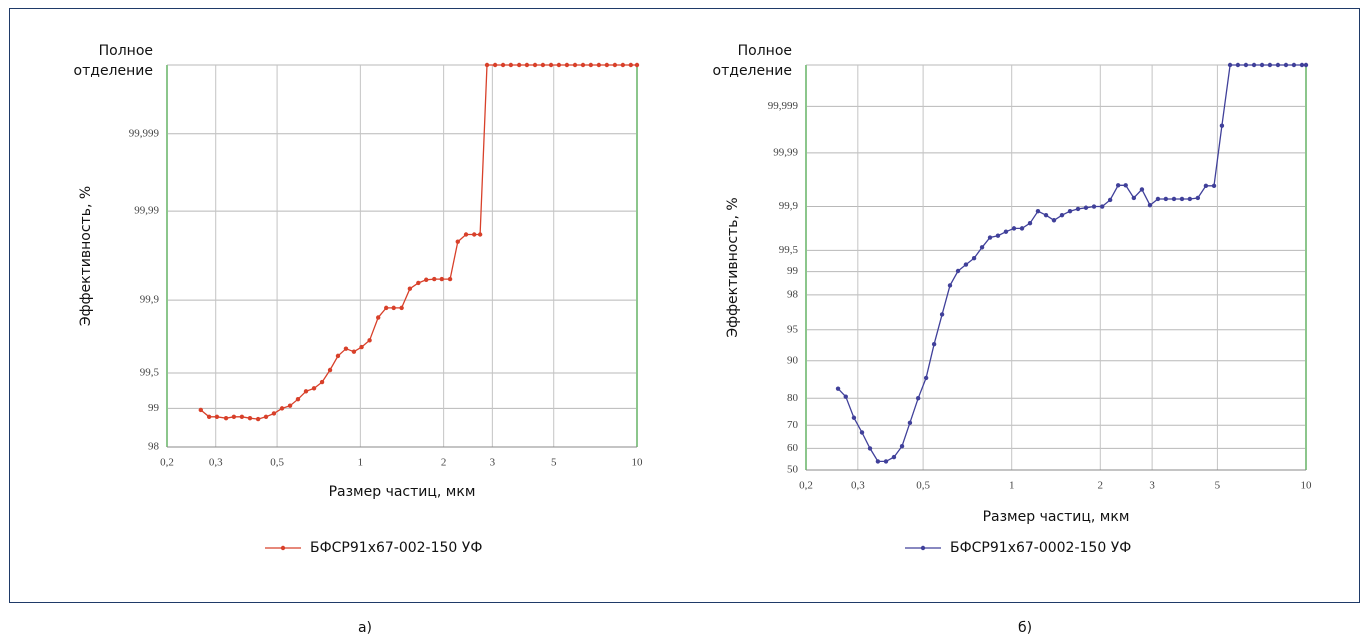  Describe the element at coordinates (793, 448) in the screenshot. I see `y-tick-label: 60` at that location.